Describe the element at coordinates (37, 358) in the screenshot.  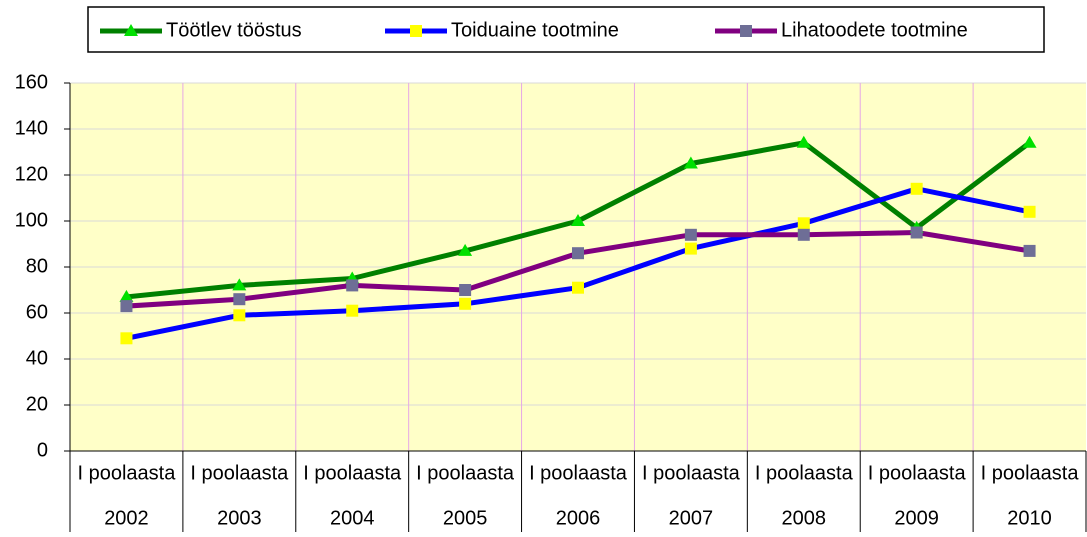
I see `y-tick-label: 40` at that location.